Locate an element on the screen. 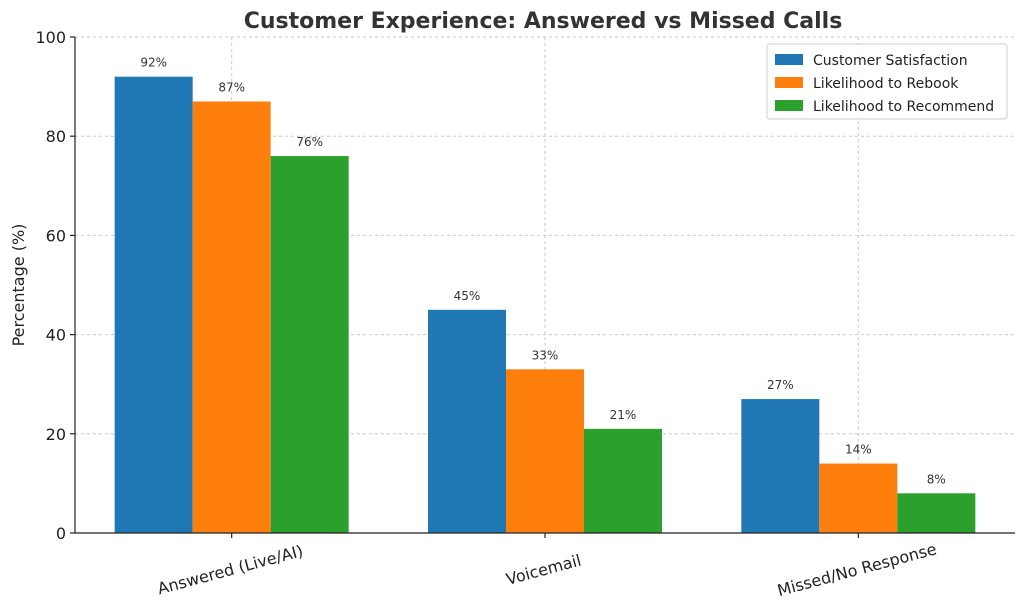 The height and width of the screenshot is (611, 1024). y-tick-label: 40 is located at coordinates (56, 335).